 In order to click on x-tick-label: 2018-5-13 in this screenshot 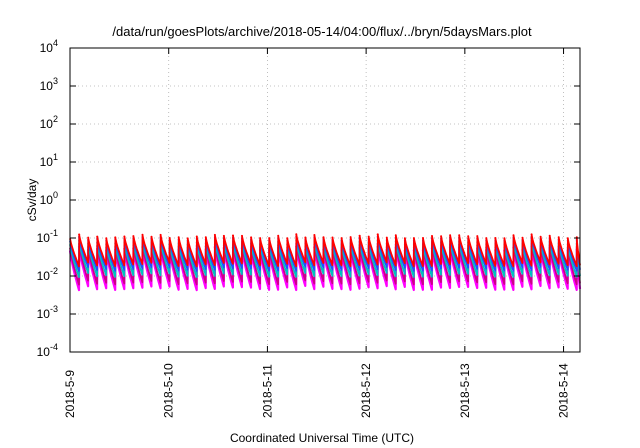, I will do `click(465, 390)`.